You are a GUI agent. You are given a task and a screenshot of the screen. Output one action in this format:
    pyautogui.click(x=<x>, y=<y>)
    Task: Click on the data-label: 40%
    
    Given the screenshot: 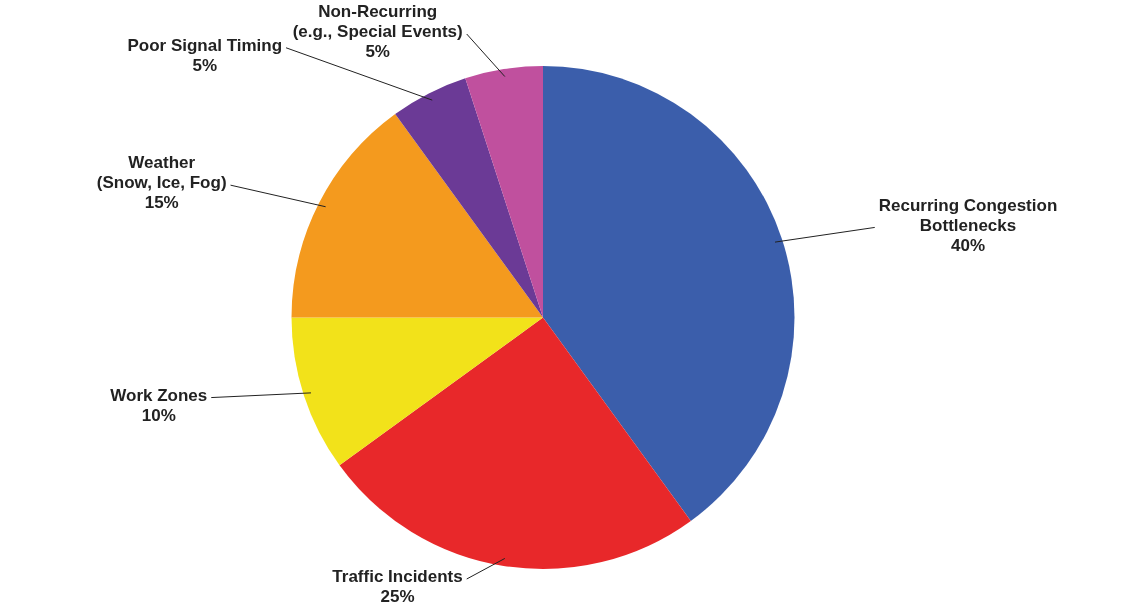 What is the action you would take?
    pyautogui.click(x=968, y=245)
    